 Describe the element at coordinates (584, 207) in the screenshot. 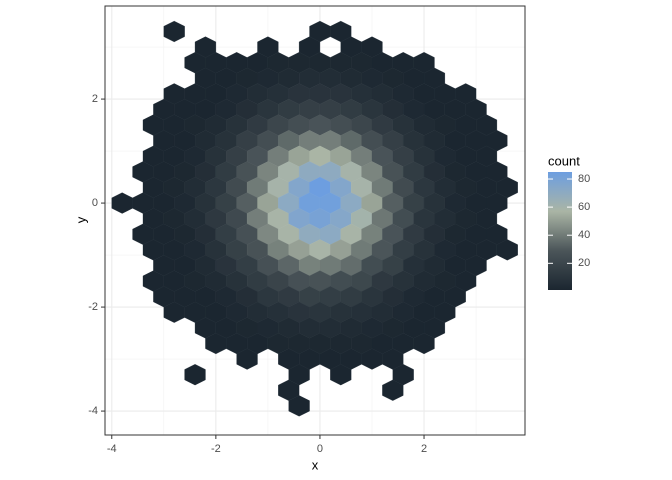

I see `colorbar-label: 60` at that location.